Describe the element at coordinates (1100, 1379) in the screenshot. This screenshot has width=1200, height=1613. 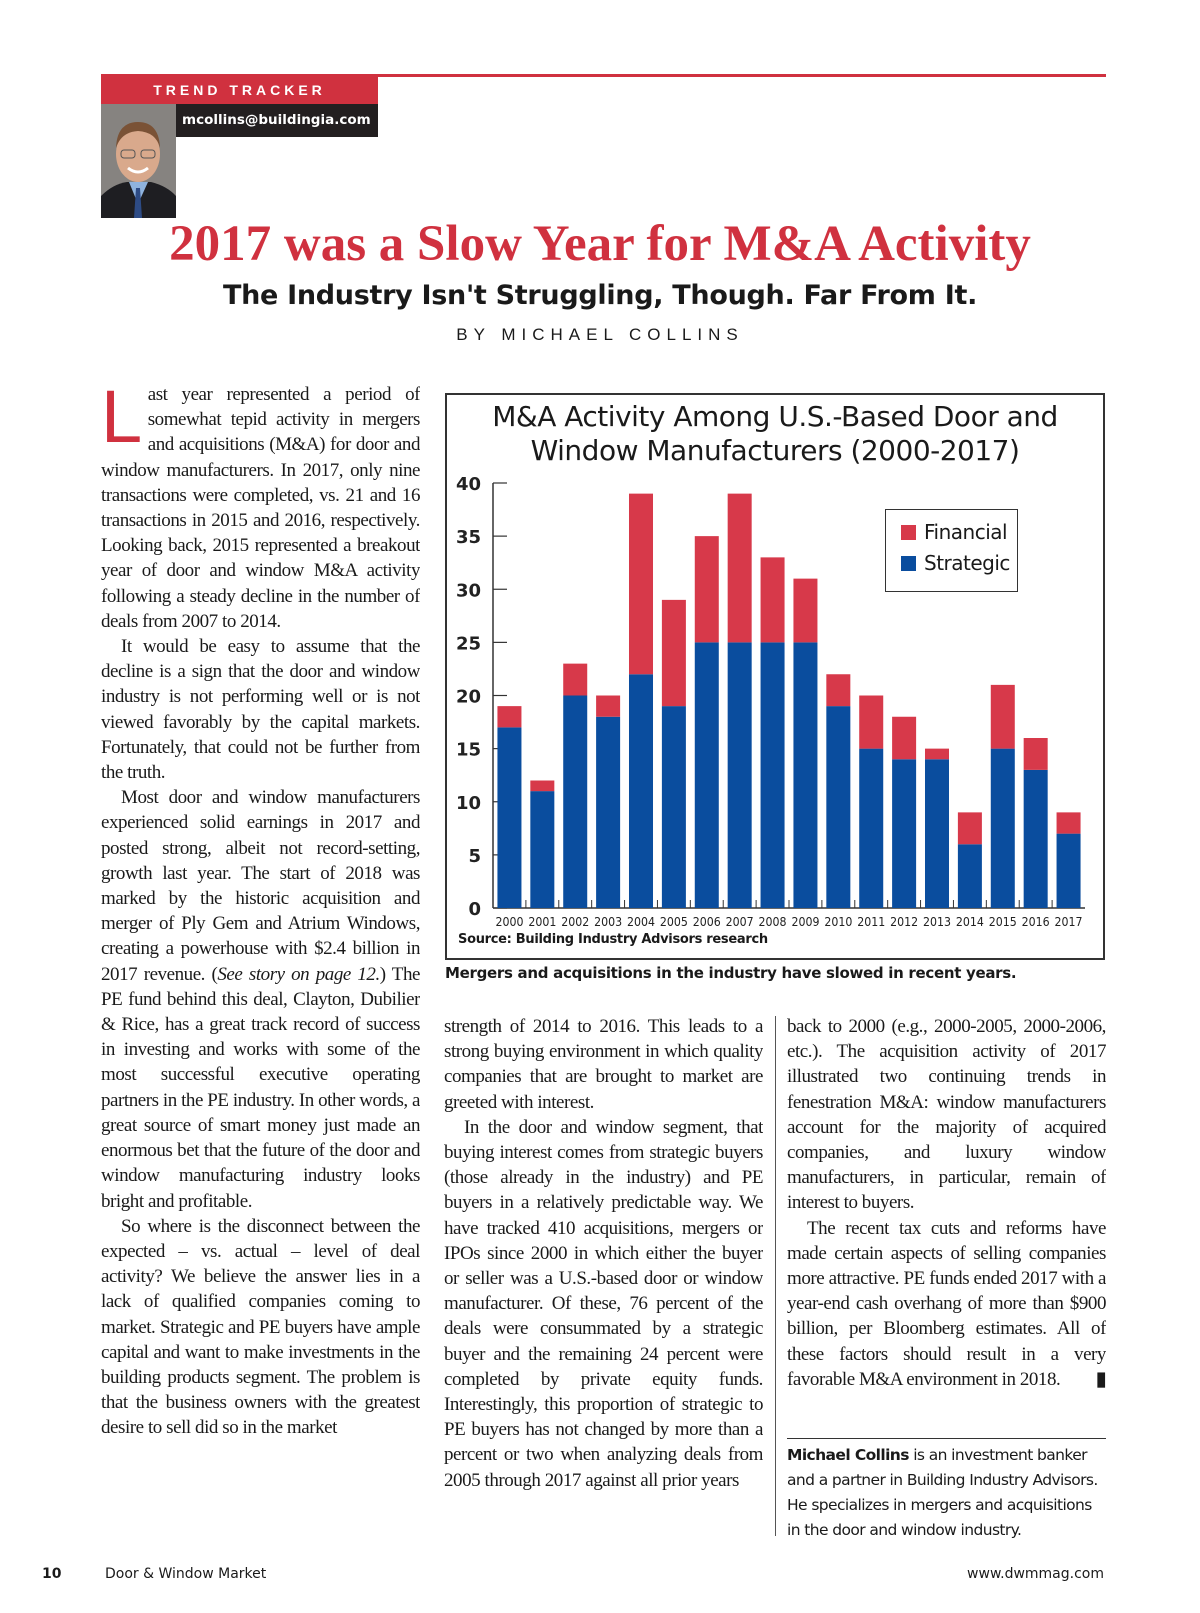
I see `end-mark-icon: ▮` at that location.